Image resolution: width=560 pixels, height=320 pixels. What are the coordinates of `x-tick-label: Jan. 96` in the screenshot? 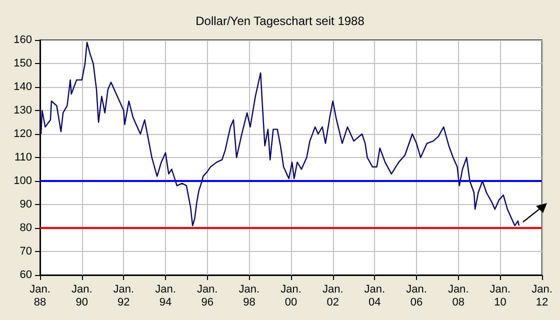 It's located at (207, 296).